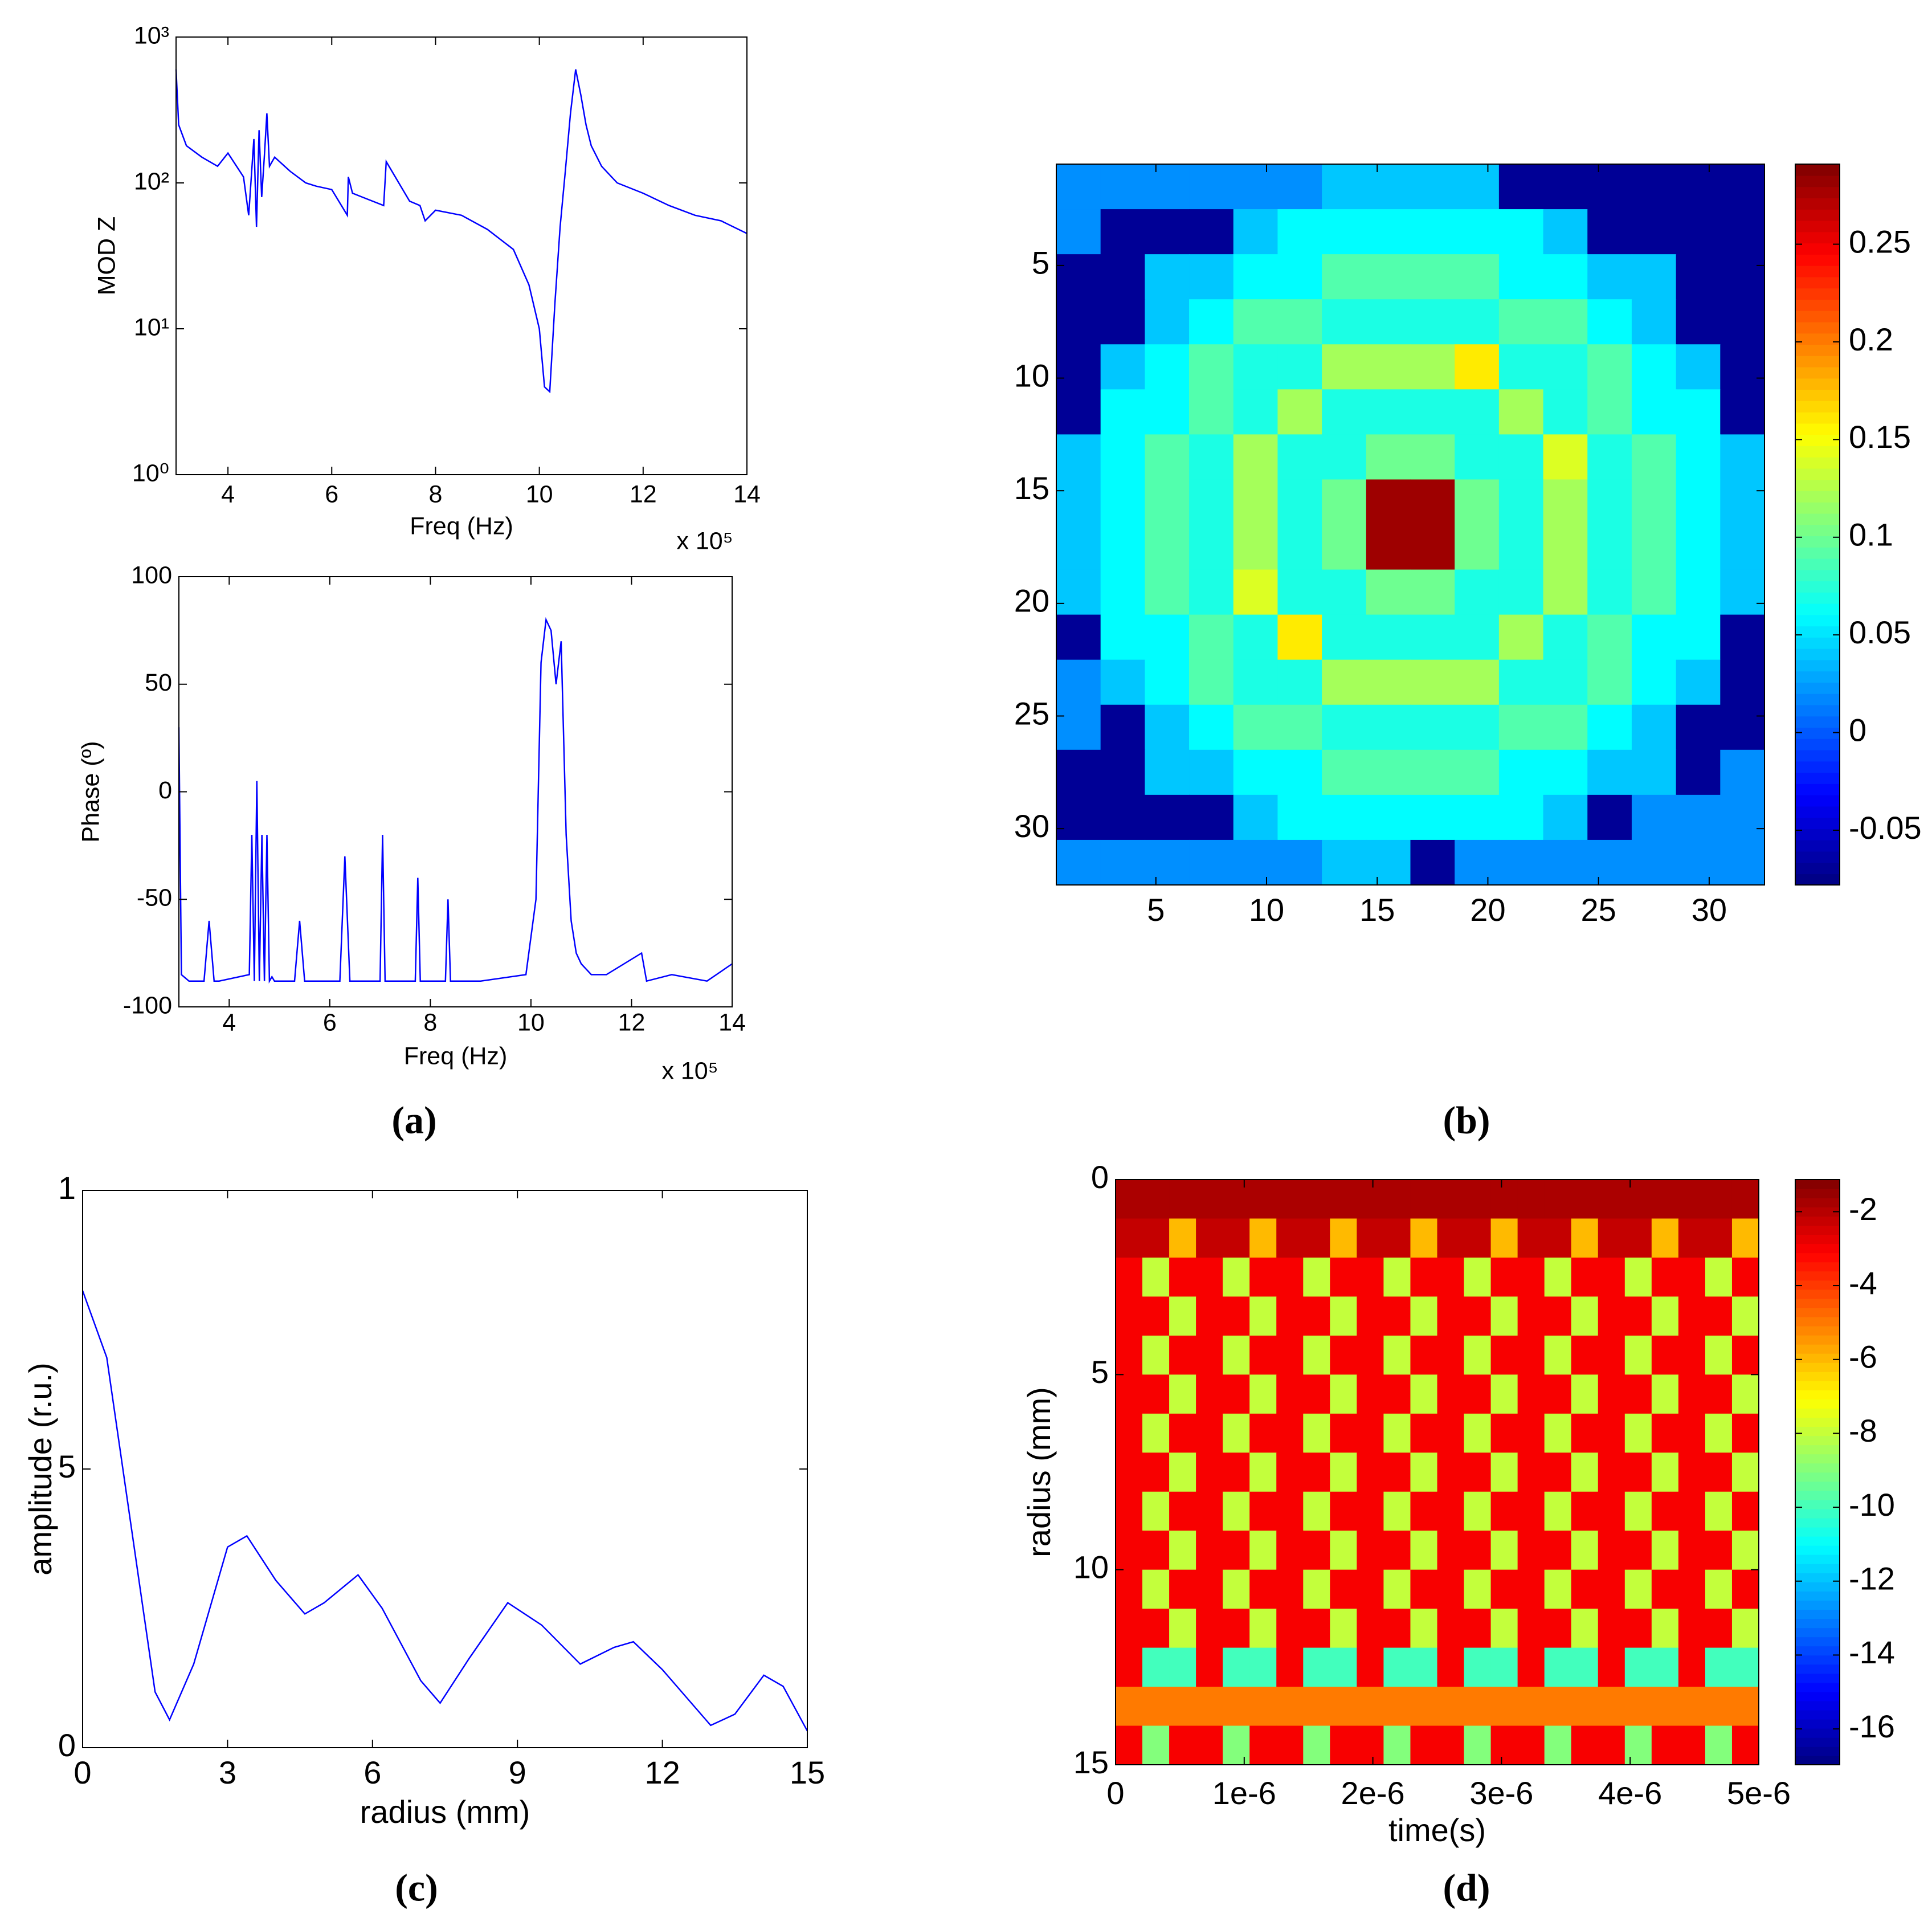 Image resolution: width=1932 pixels, height=1930 pixels. Describe the element at coordinates (147, 1005) in the screenshot. I see `y-tick-label: -100` at that location.